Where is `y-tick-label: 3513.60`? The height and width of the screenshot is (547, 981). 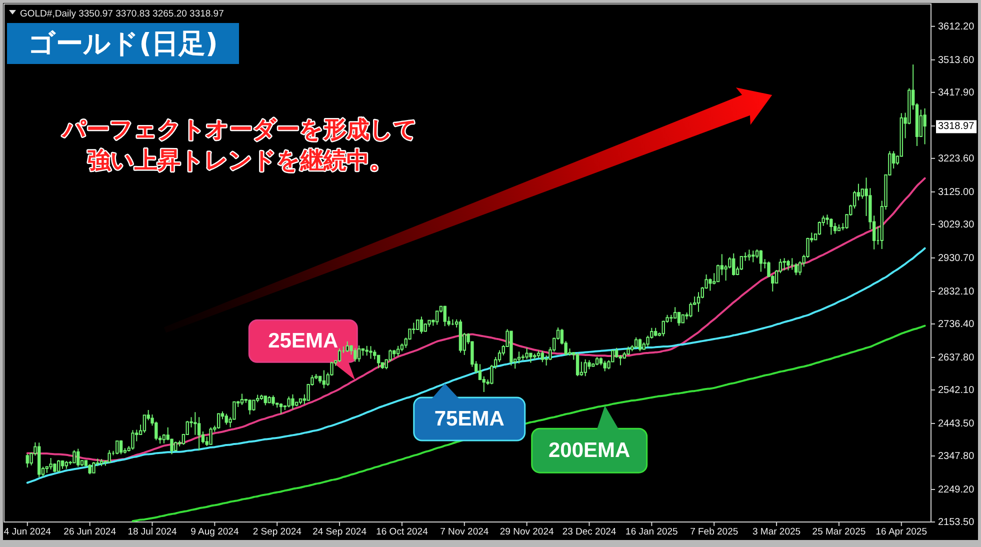 y-tick-label: 3513.60 is located at coordinates (956, 60).